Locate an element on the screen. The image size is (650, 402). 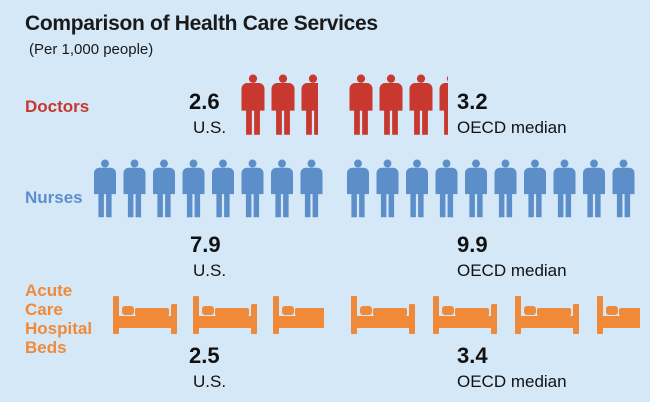
nurses-oecd-value: 9.9 is located at coordinates (472, 244).